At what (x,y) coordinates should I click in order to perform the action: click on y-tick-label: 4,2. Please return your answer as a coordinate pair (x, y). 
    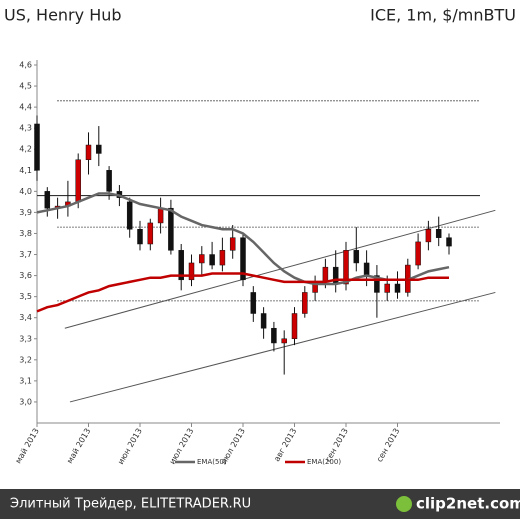
    Looking at the image, I should click on (25, 149).